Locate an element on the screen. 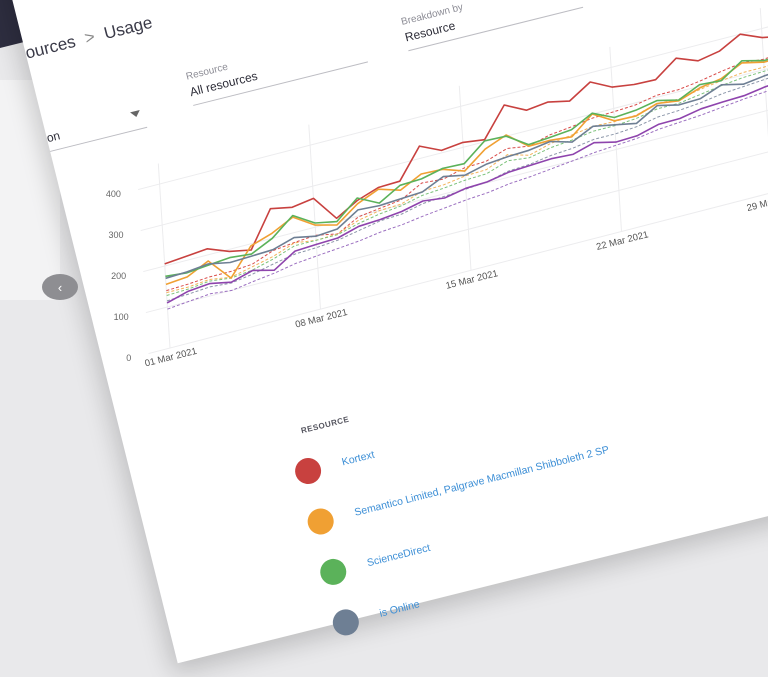 The image size is (768, 677). x-tick-label: 22 Mar 2021 is located at coordinates (622, 241).